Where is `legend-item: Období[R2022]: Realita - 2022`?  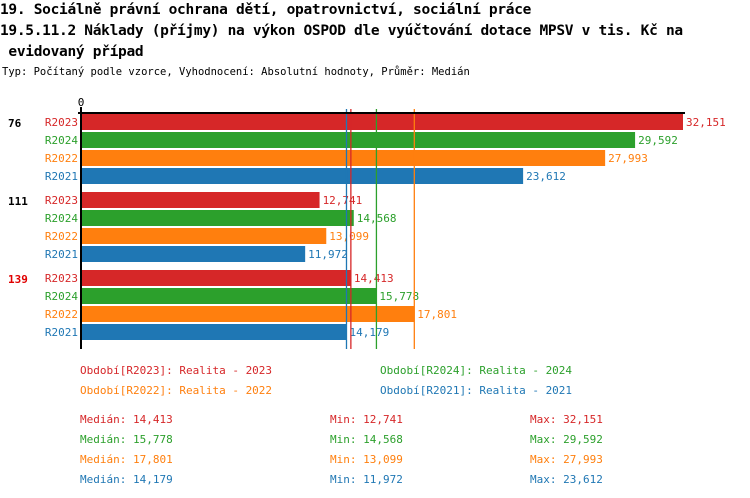
legend-item: Období[R2022]: Realita - 2022 is located at coordinates (176, 390).